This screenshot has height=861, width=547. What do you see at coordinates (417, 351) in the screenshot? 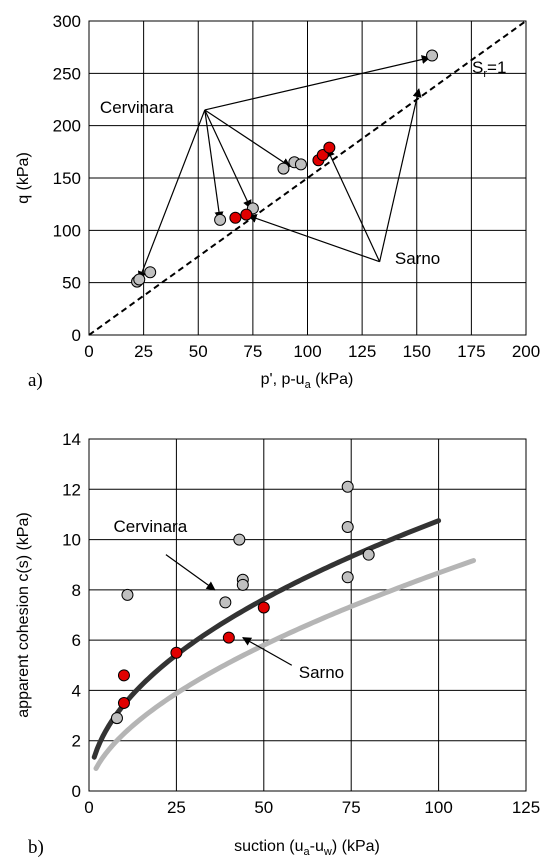
I see `x-tick-label: 150` at bounding box center [417, 351].